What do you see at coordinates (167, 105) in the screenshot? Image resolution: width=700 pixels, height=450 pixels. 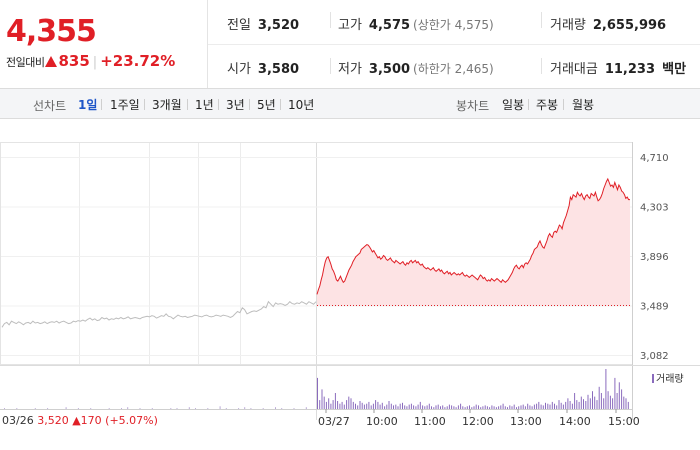 I see `period-3m-tab: 3개월` at bounding box center [167, 105].